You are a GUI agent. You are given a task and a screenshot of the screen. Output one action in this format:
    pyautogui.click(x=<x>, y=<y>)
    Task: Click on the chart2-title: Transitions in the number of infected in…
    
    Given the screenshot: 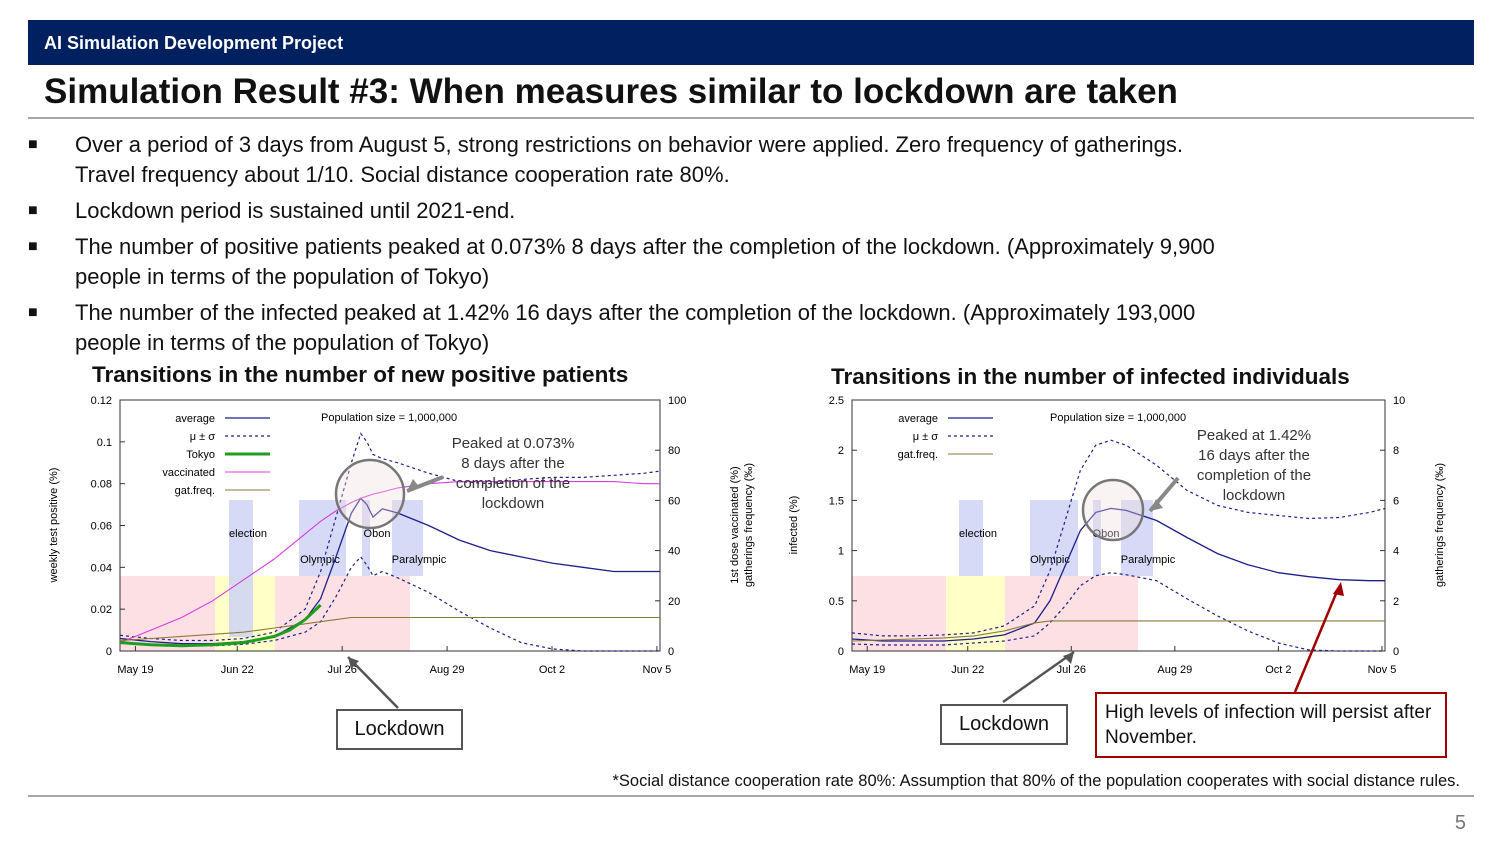 What is the action you would take?
    pyautogui.click(x=1090, y=376)
    